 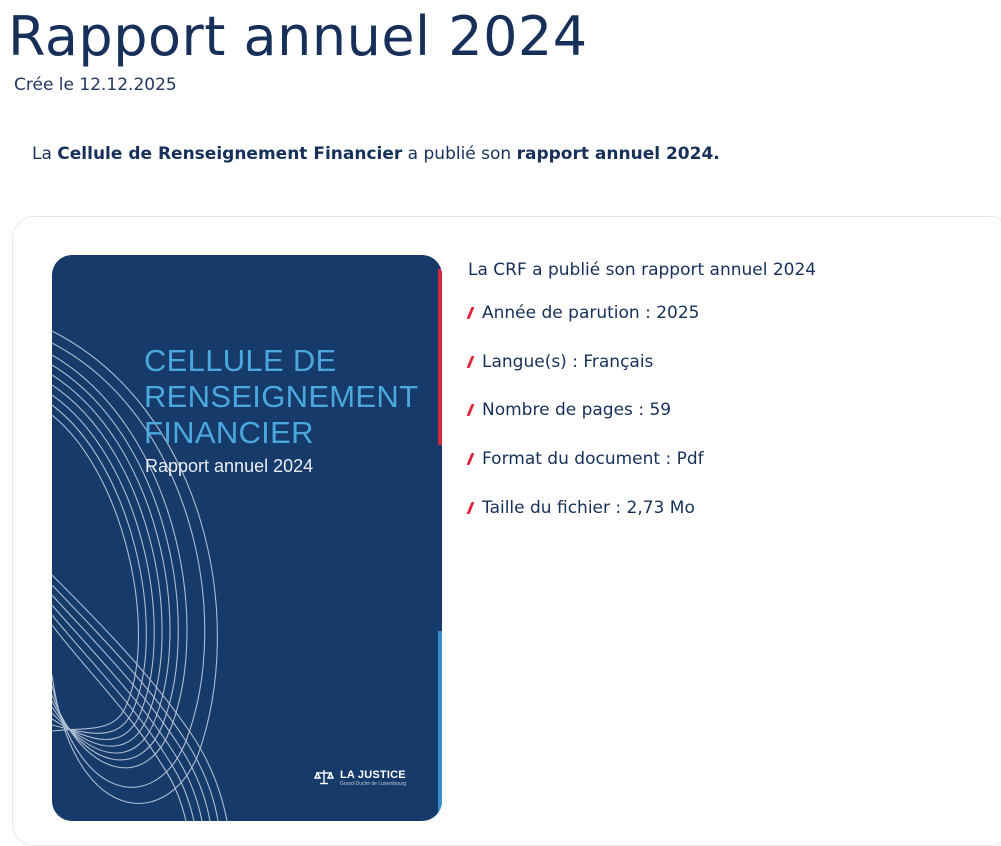 I want to click on cover-title: CELLULE DE RENSEIGNEMENT FINANCIER, so click(x=281, y=396).